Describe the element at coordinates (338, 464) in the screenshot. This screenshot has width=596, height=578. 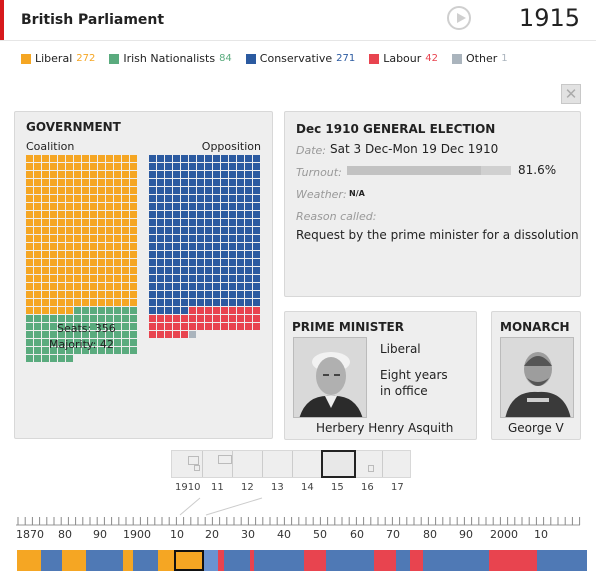
I see `zoom-year-selector` at that location.